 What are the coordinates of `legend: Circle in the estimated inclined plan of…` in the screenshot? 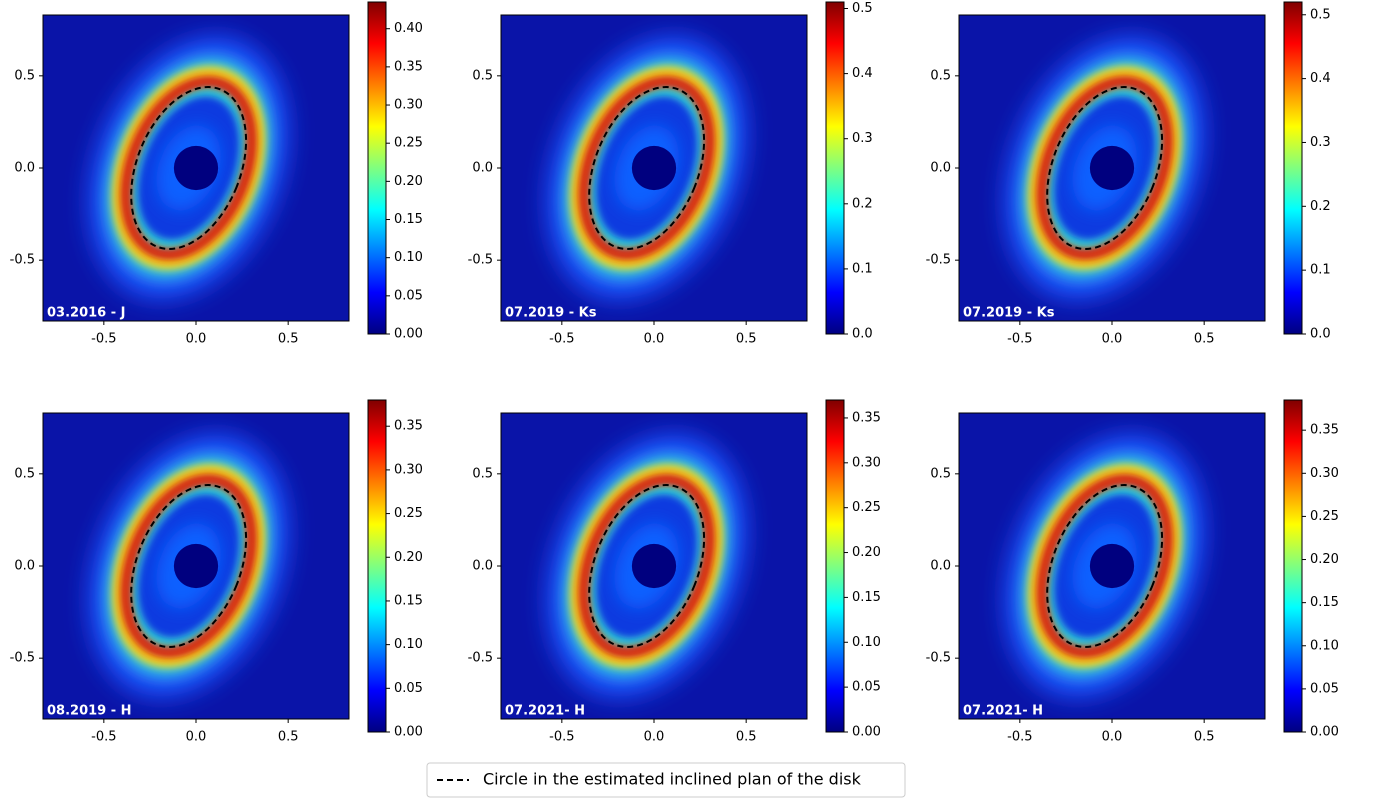 It's located at (666, 780).